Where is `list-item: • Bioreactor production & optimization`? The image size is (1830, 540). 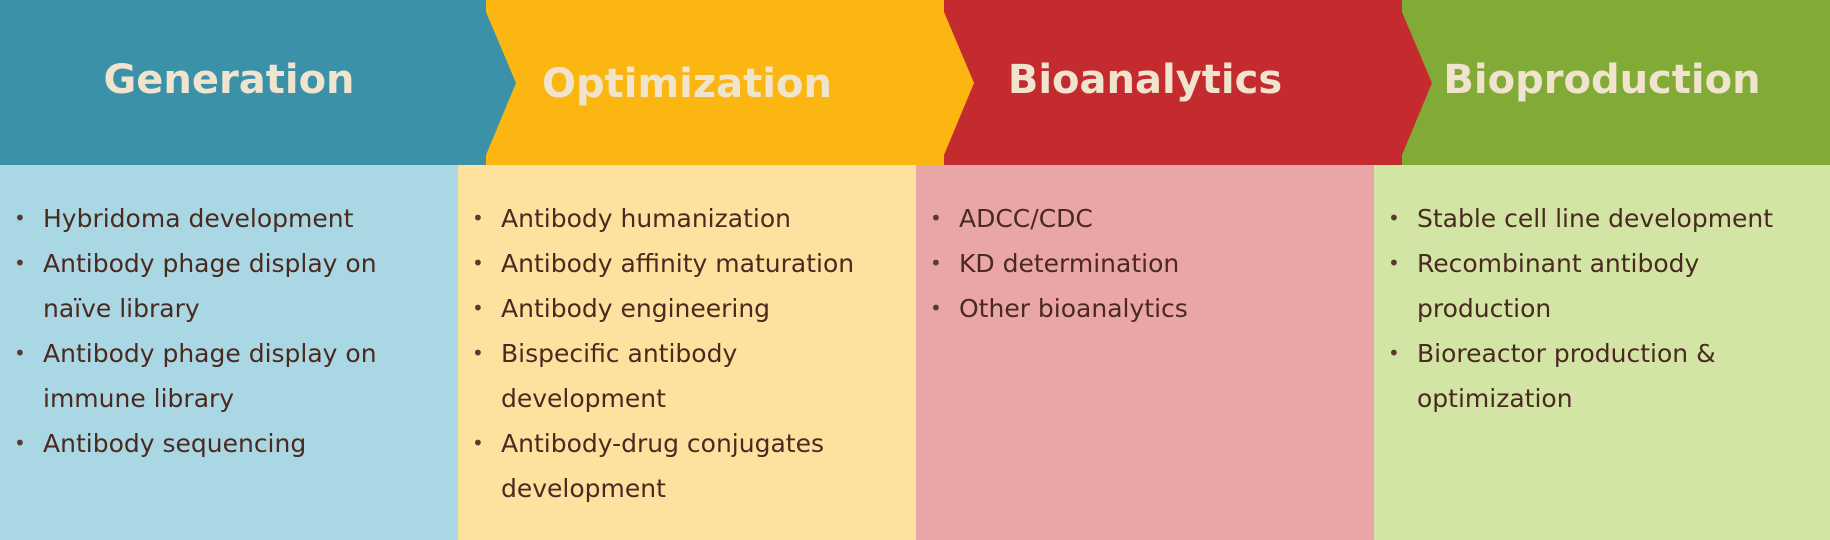 list-item: • Bioreactor production & optimization is located at coordinates (1602, 376).